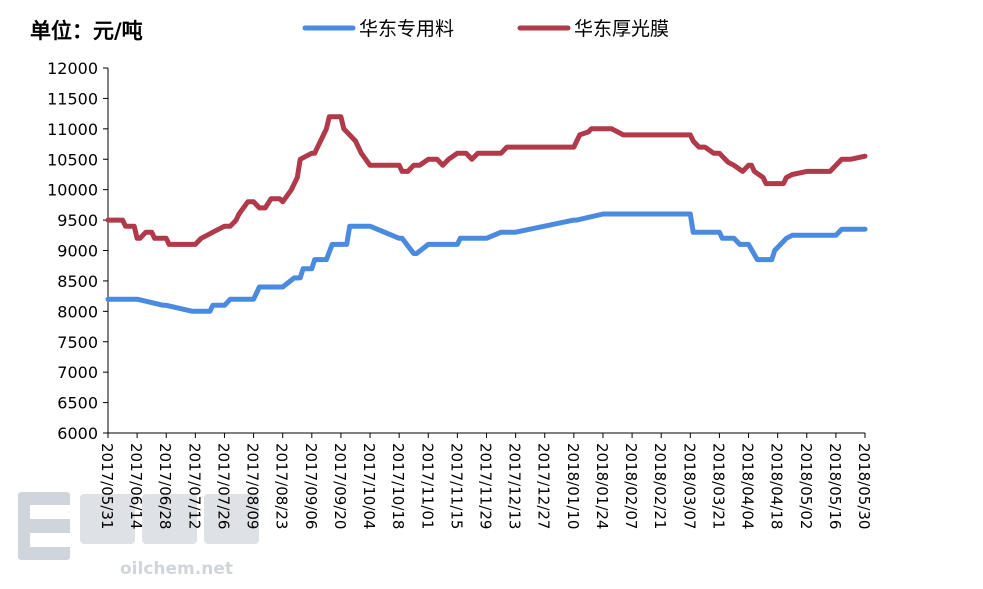 The height and width of the screenshot is (589, 983). Describe the element at coordinates (77, 220) in the screenshot. I see `y-tick-label: 9500` at that location.